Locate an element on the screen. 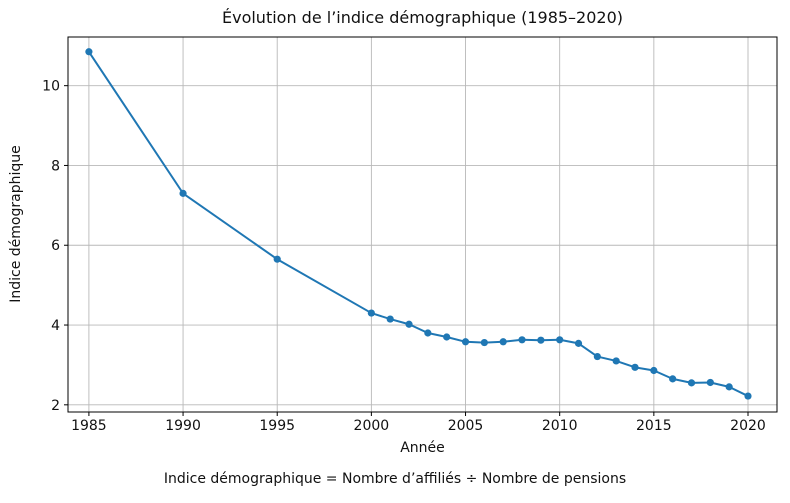  y-tick-label: 8 is located at coordinates (55, 166).